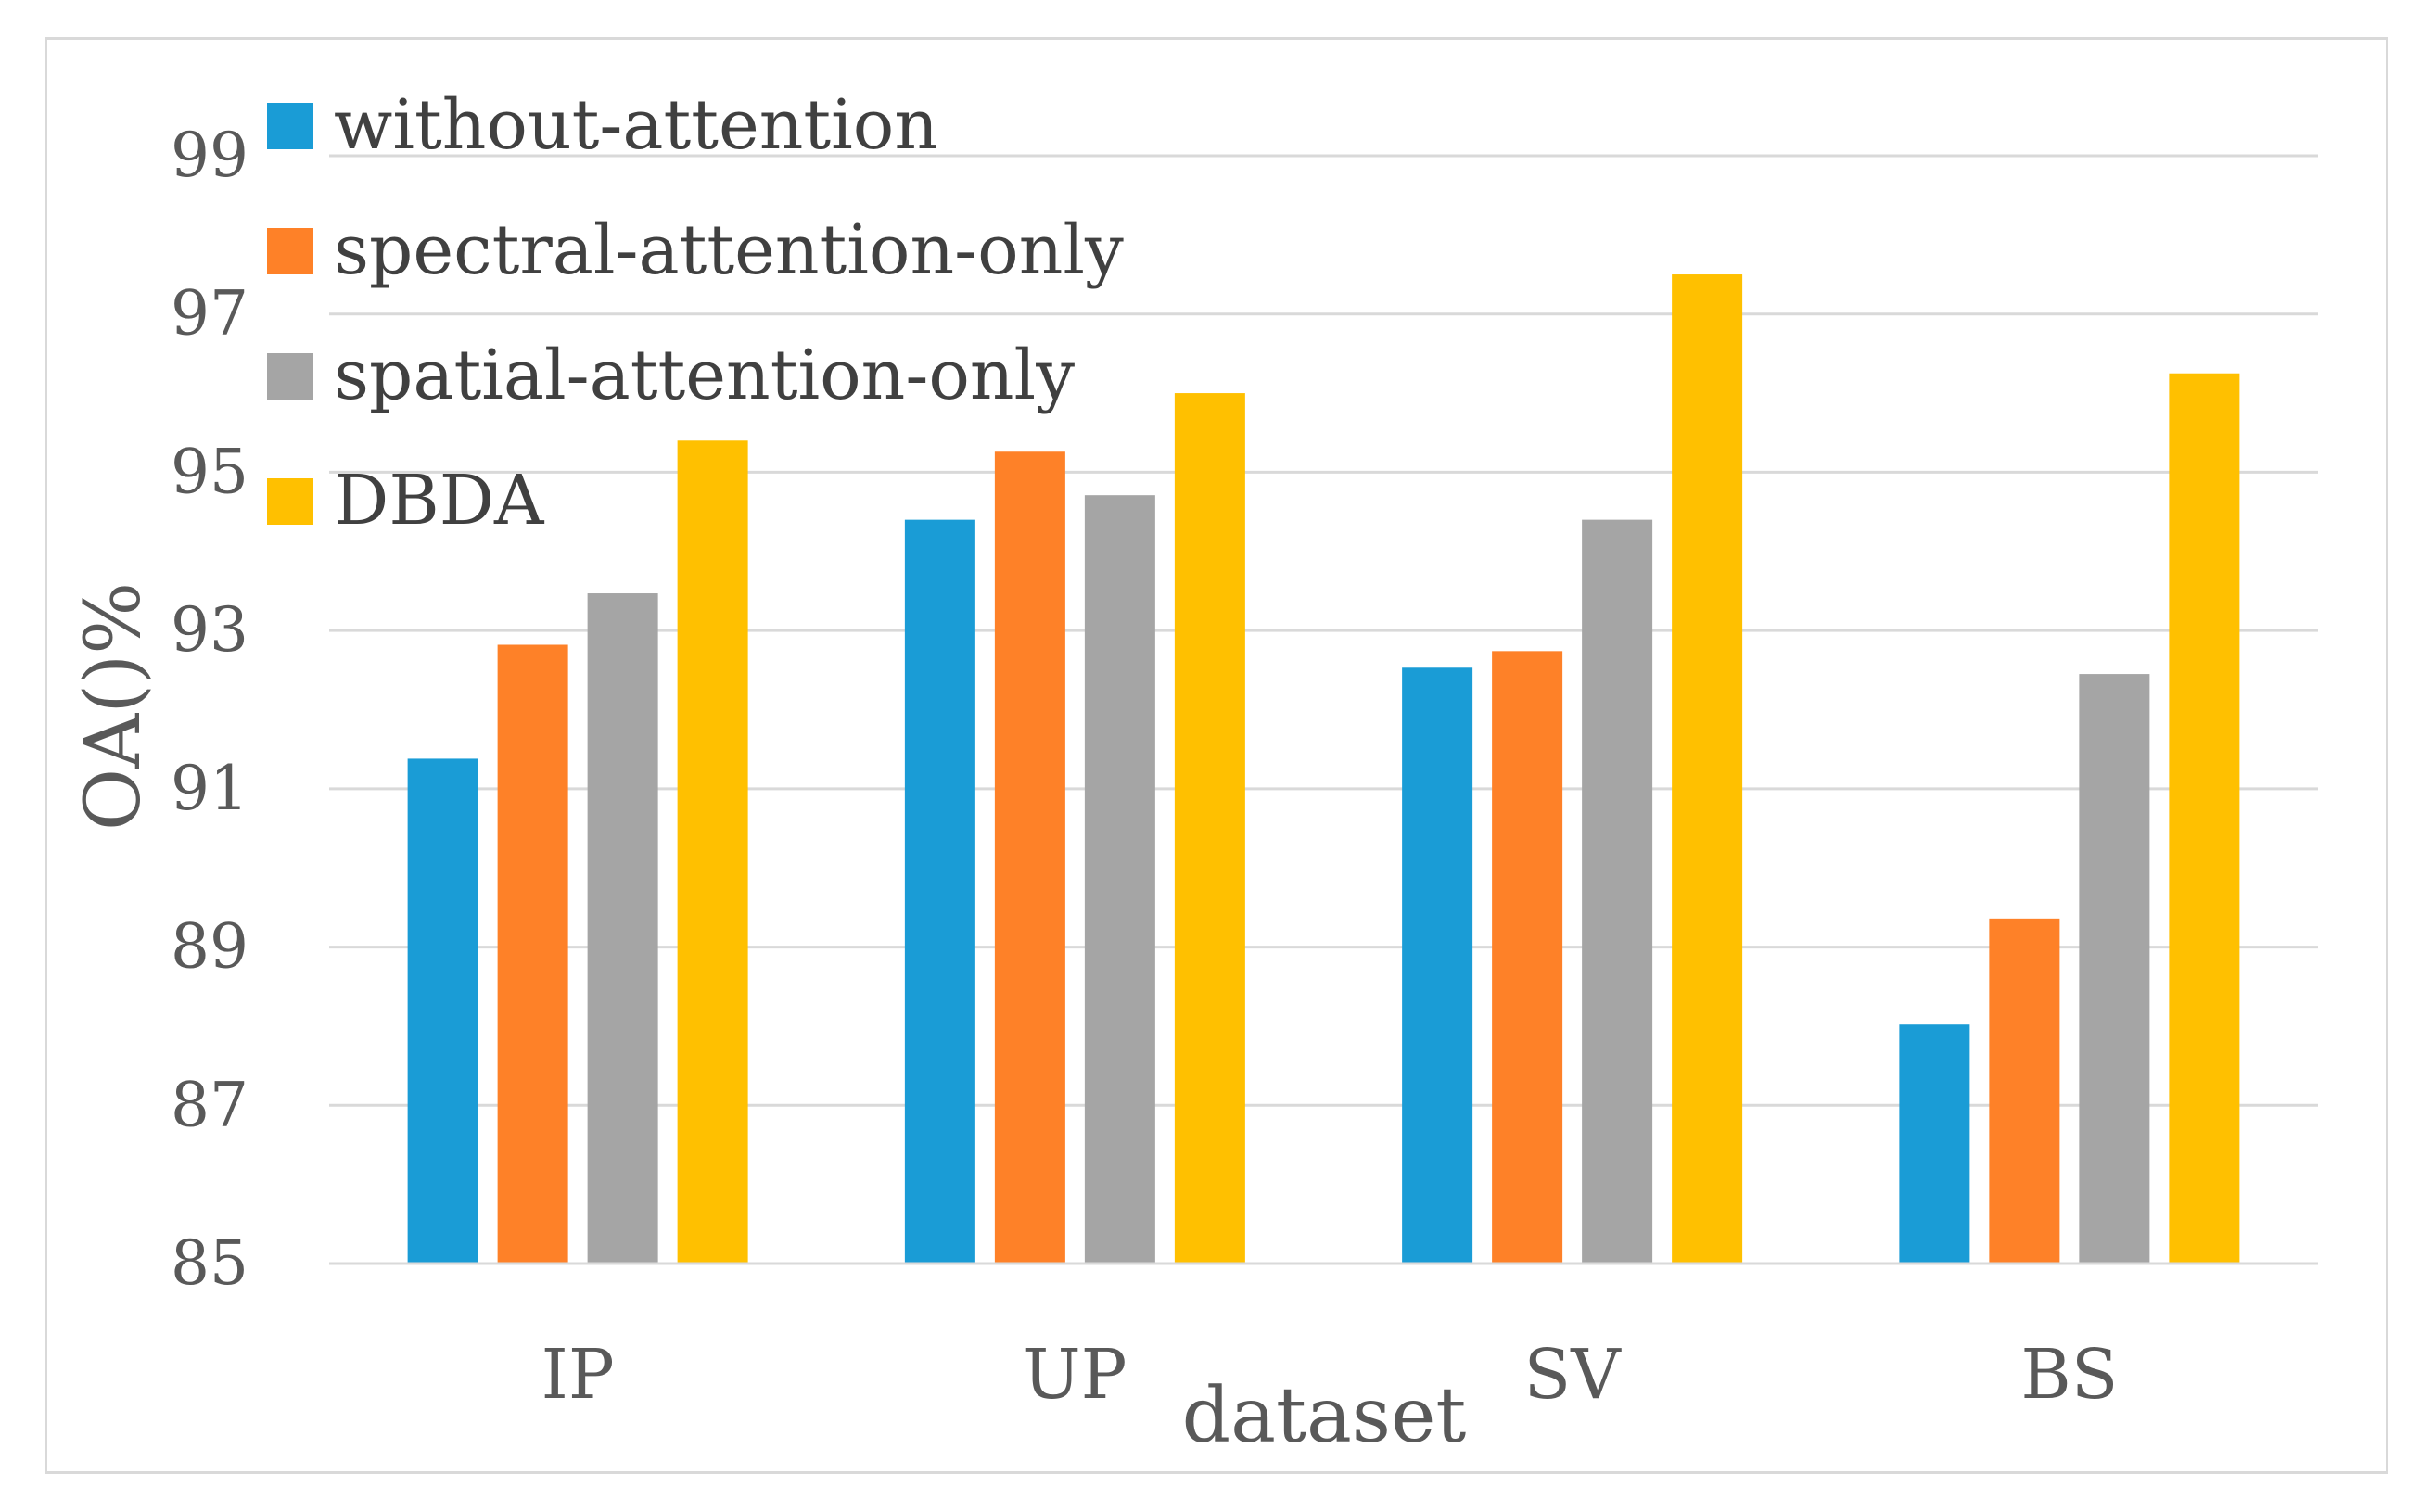  What do you see at coordinates (209, 709) in the screenshot?
I see `y-axis-ticks: 85 87 89 91 93 95 97 99` at bounding box center [209, 709].